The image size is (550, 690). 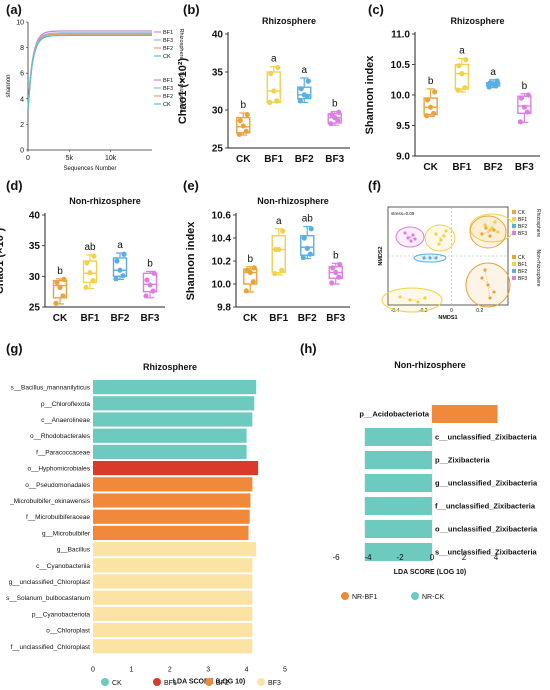 I want to click on a-y-axis-label: shannon, so click(x=9, y=85).